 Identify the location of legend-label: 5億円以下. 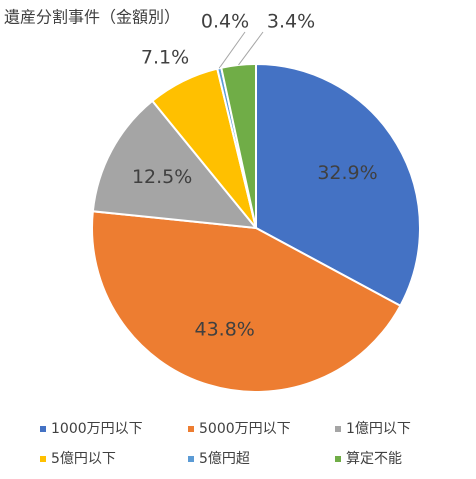
(83, 459).